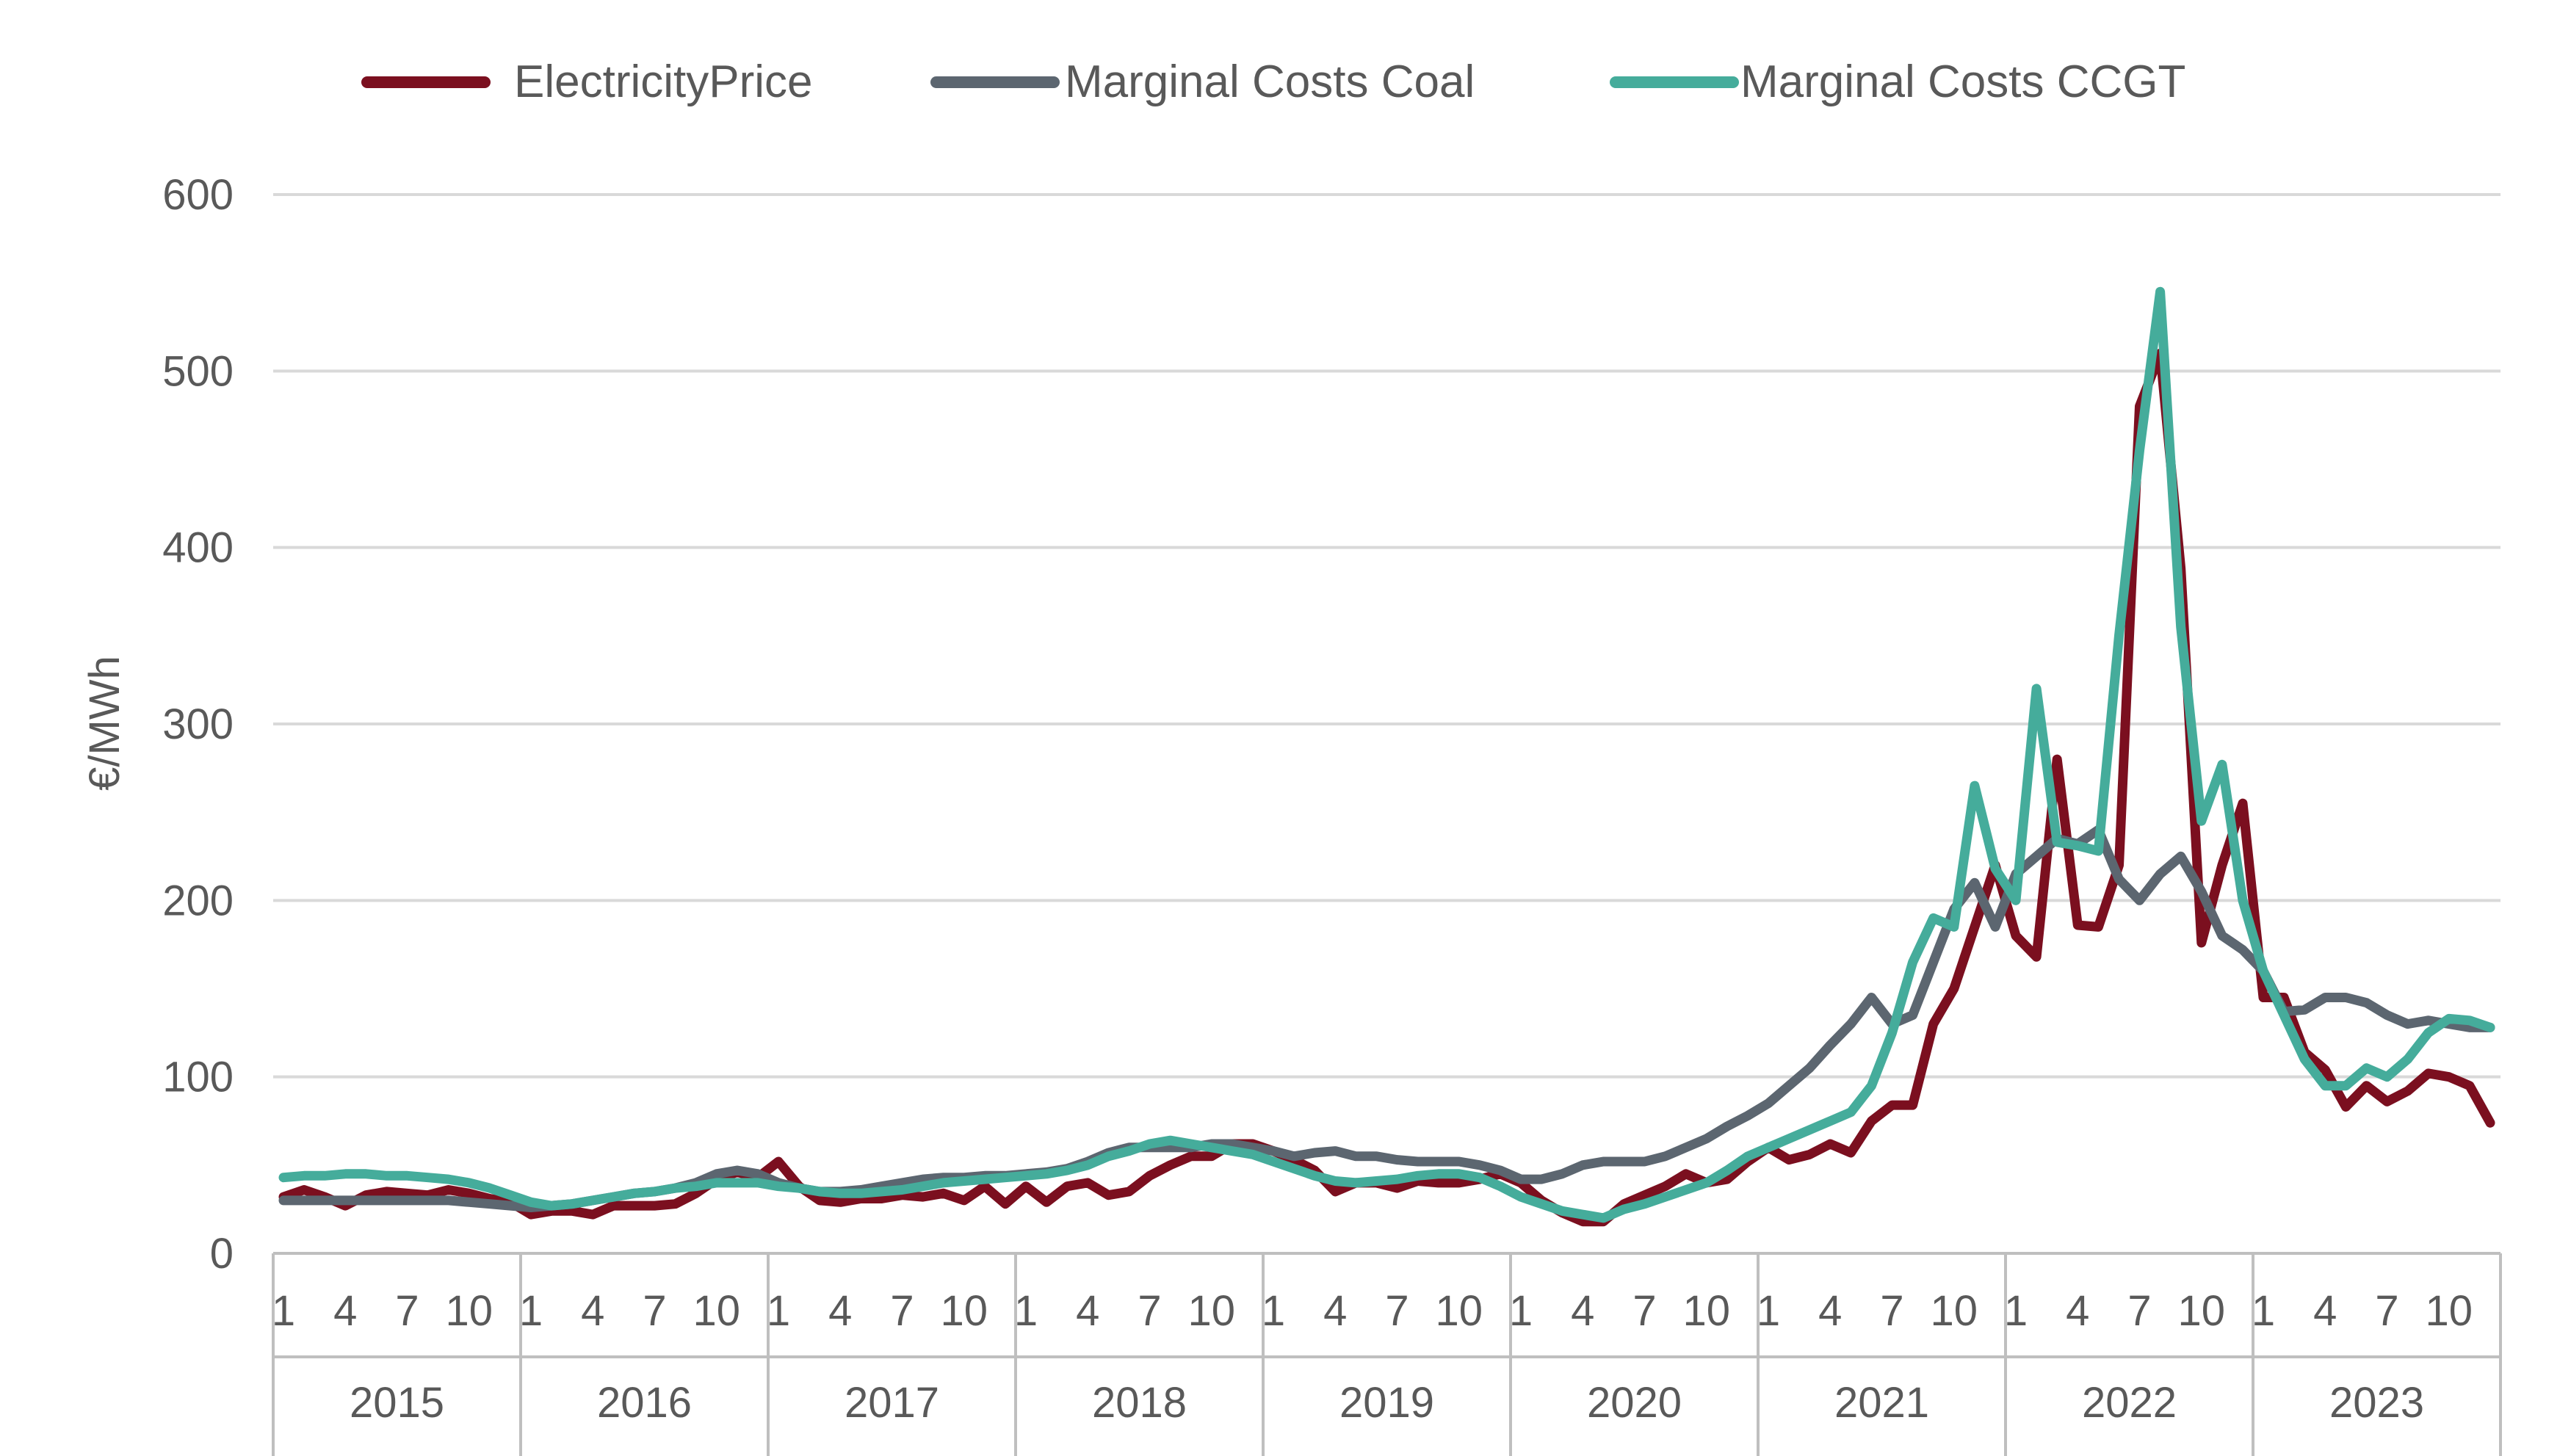 This screenshot has height=1456, width=2571. I want to click on year-tick-label: 2019, so click(1386, 1403).